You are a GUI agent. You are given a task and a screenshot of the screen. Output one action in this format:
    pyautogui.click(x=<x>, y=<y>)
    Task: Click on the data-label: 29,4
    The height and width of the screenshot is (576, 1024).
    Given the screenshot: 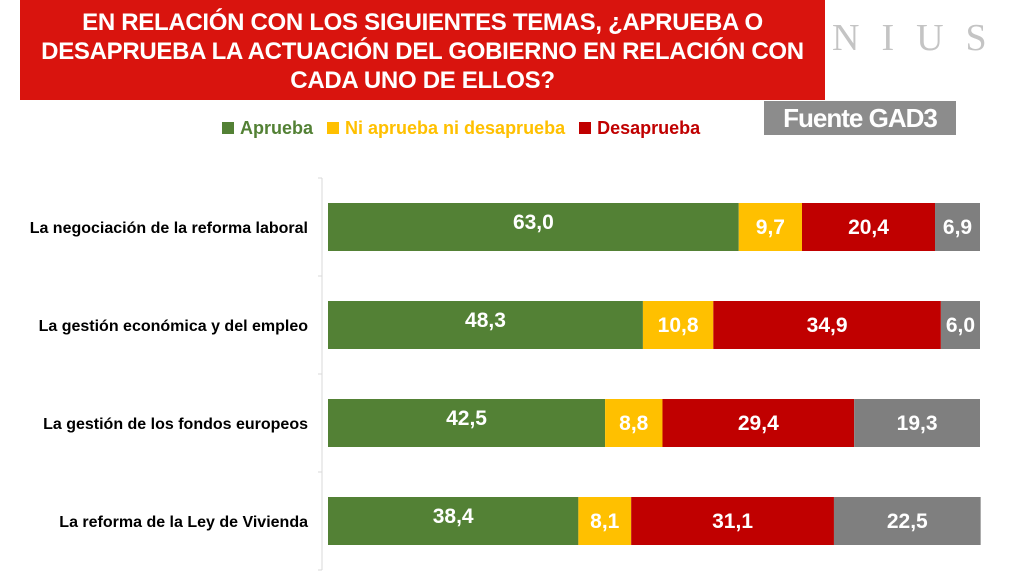 What is the action you would take?
    pyautogui.click(x=758, y=423)
    